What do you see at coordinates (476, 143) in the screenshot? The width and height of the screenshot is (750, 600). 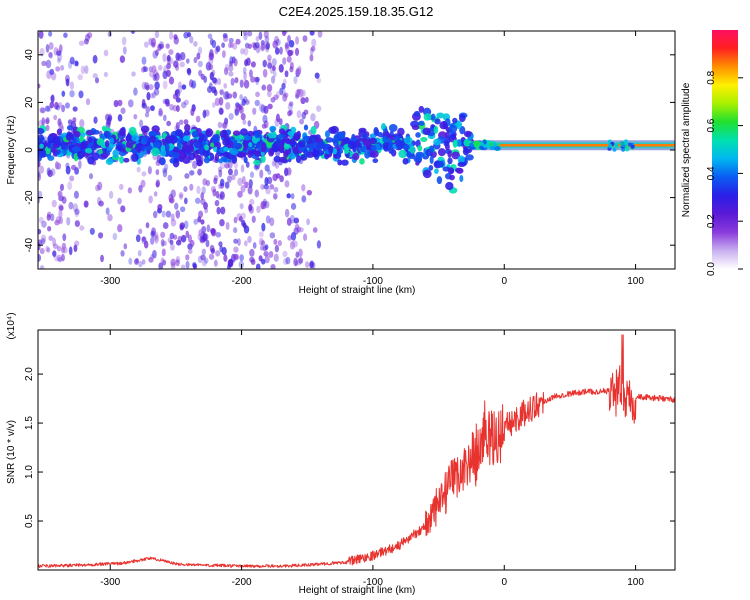 I see `signal-onset` at bounding box center [476, 143].